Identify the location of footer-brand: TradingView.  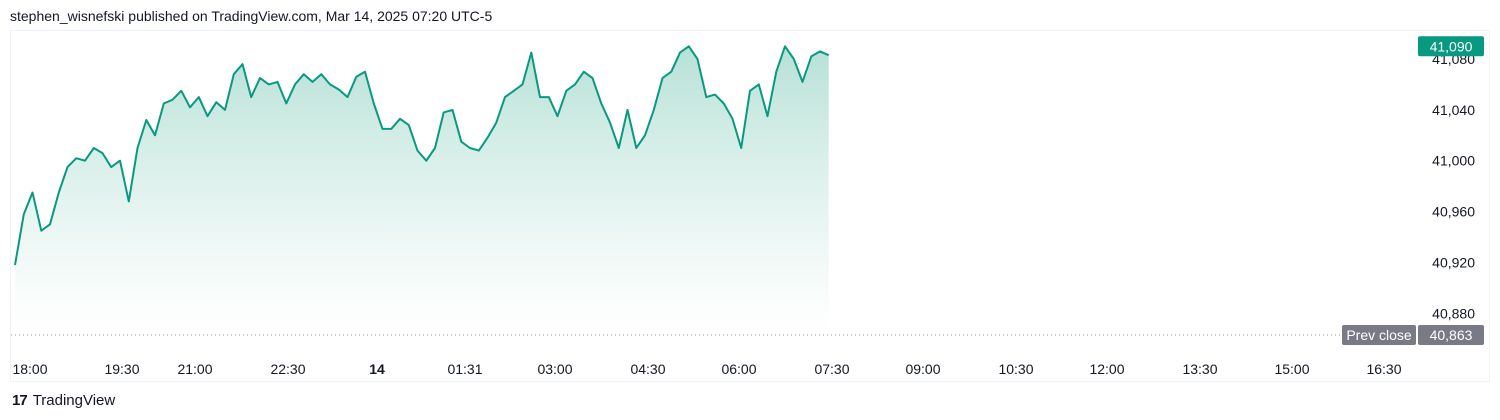
(74, 400).